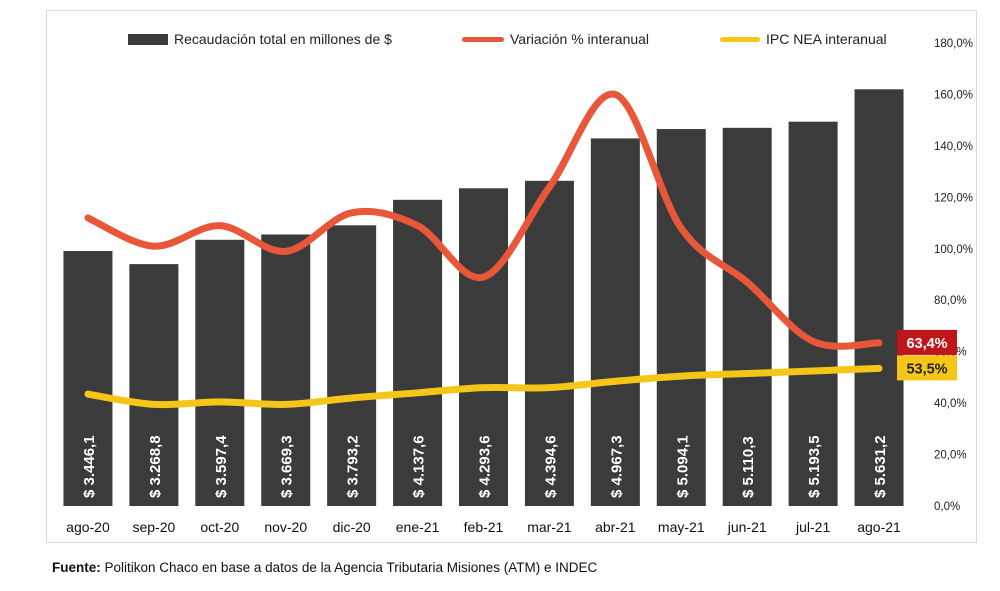 This screenshot has width=1000, height=591. I want to click on source-label: Fuente:, so click(76, 567).